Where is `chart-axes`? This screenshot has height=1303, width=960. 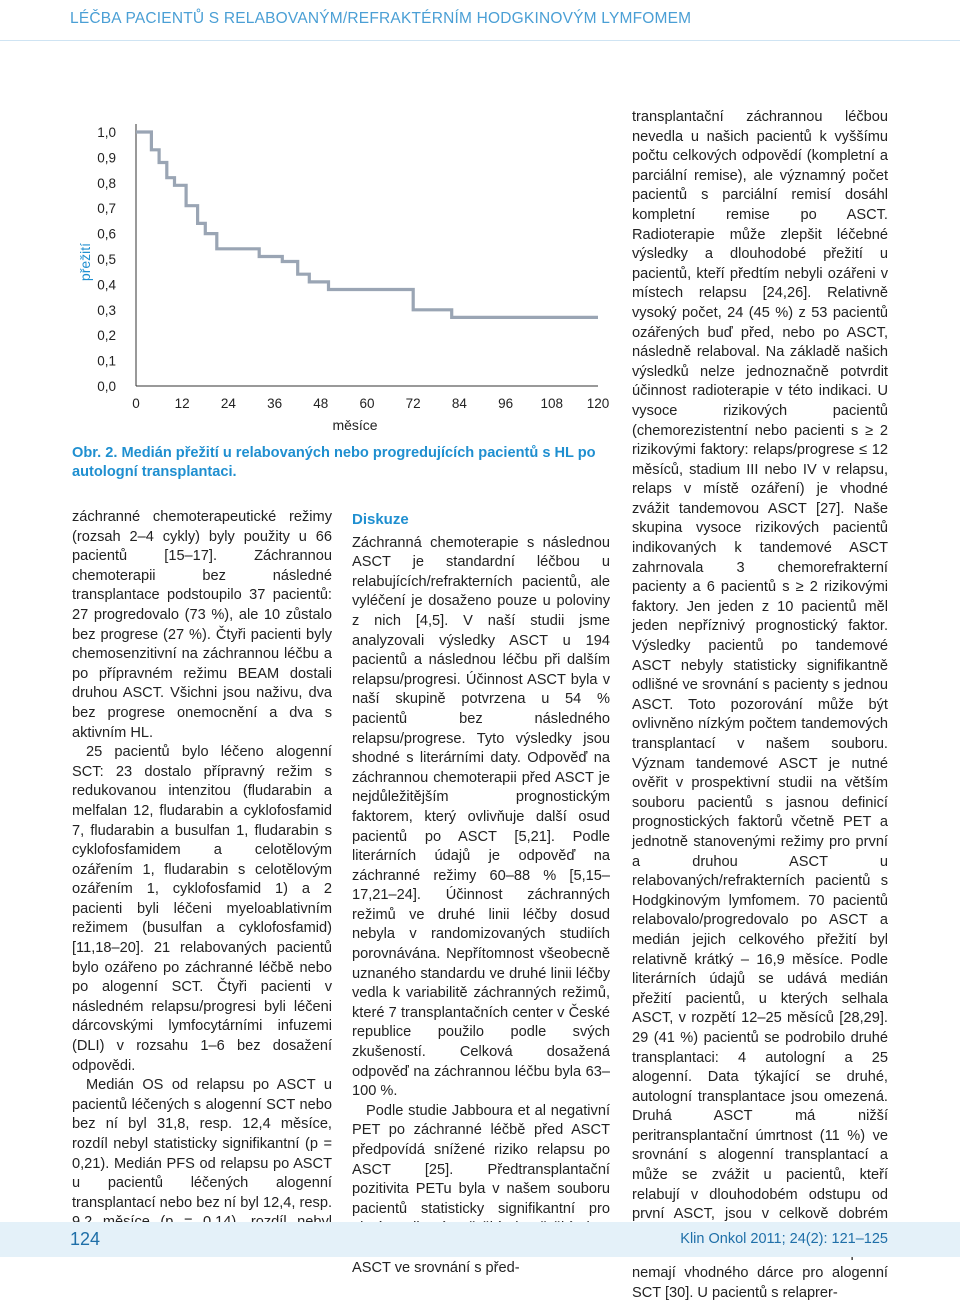 chart-axes is located at coordinates (366, 255).